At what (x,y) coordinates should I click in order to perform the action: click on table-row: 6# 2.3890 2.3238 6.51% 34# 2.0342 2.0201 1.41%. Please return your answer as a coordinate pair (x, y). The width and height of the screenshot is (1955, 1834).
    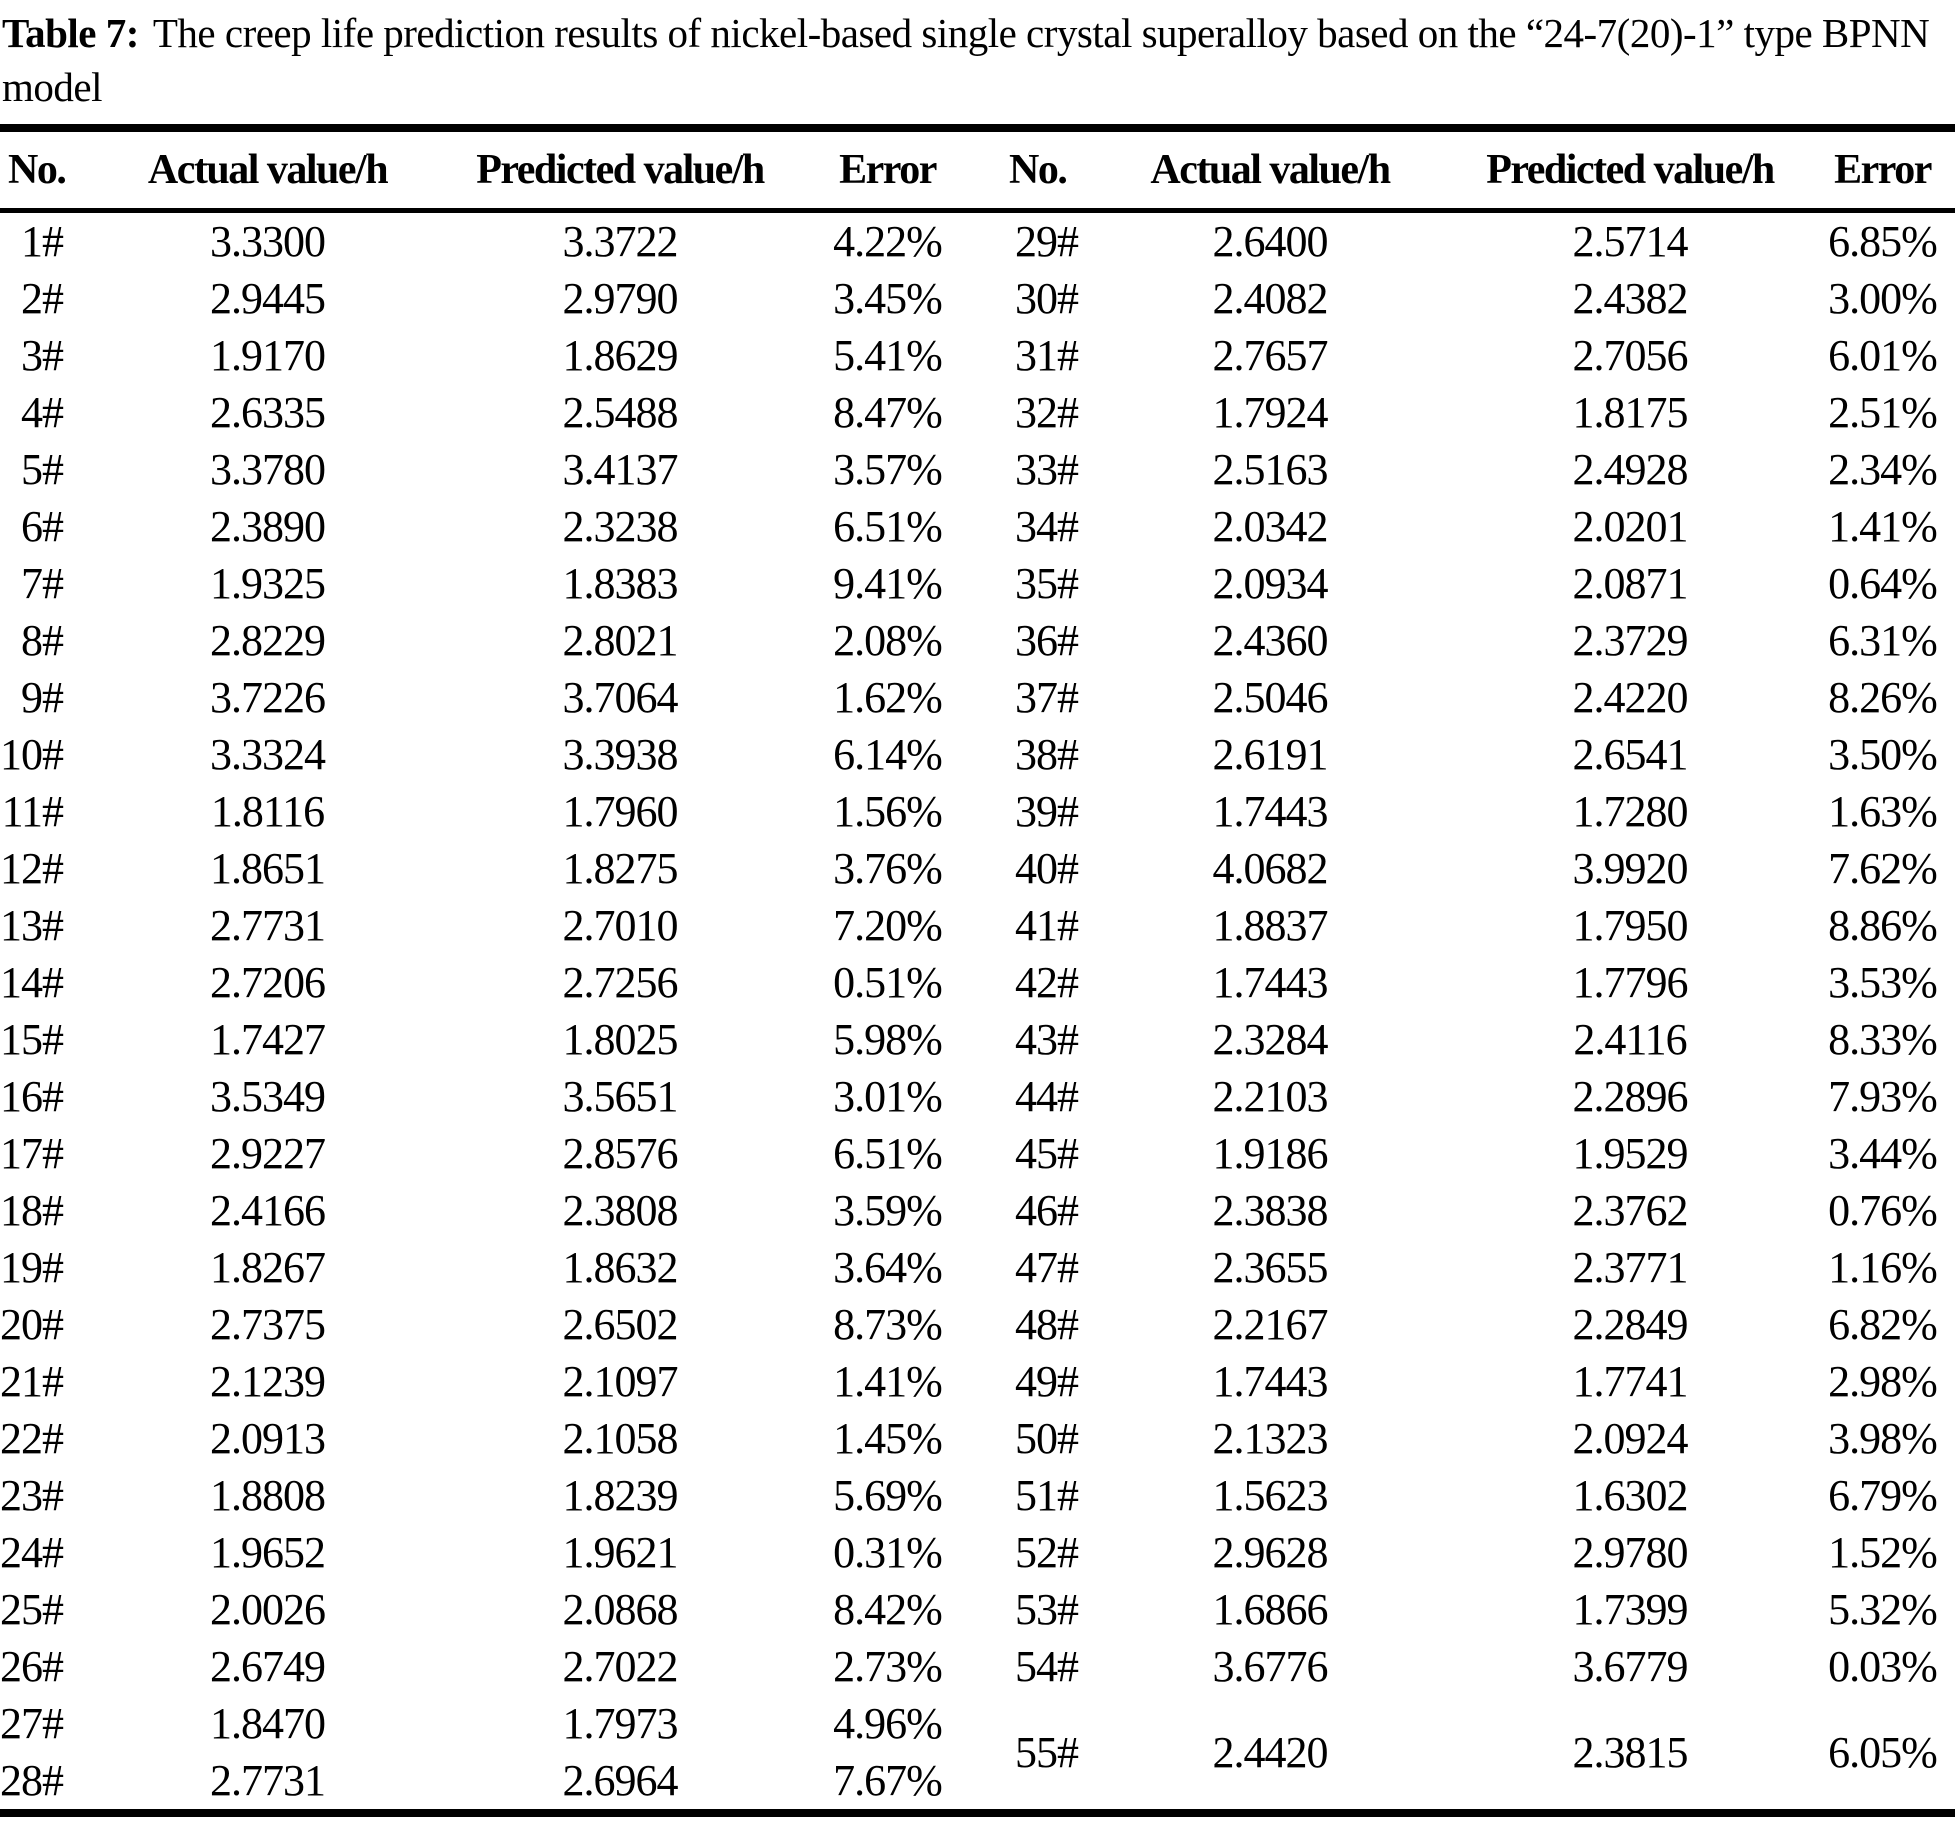
    Looking at the image, I should click on (977, 526).